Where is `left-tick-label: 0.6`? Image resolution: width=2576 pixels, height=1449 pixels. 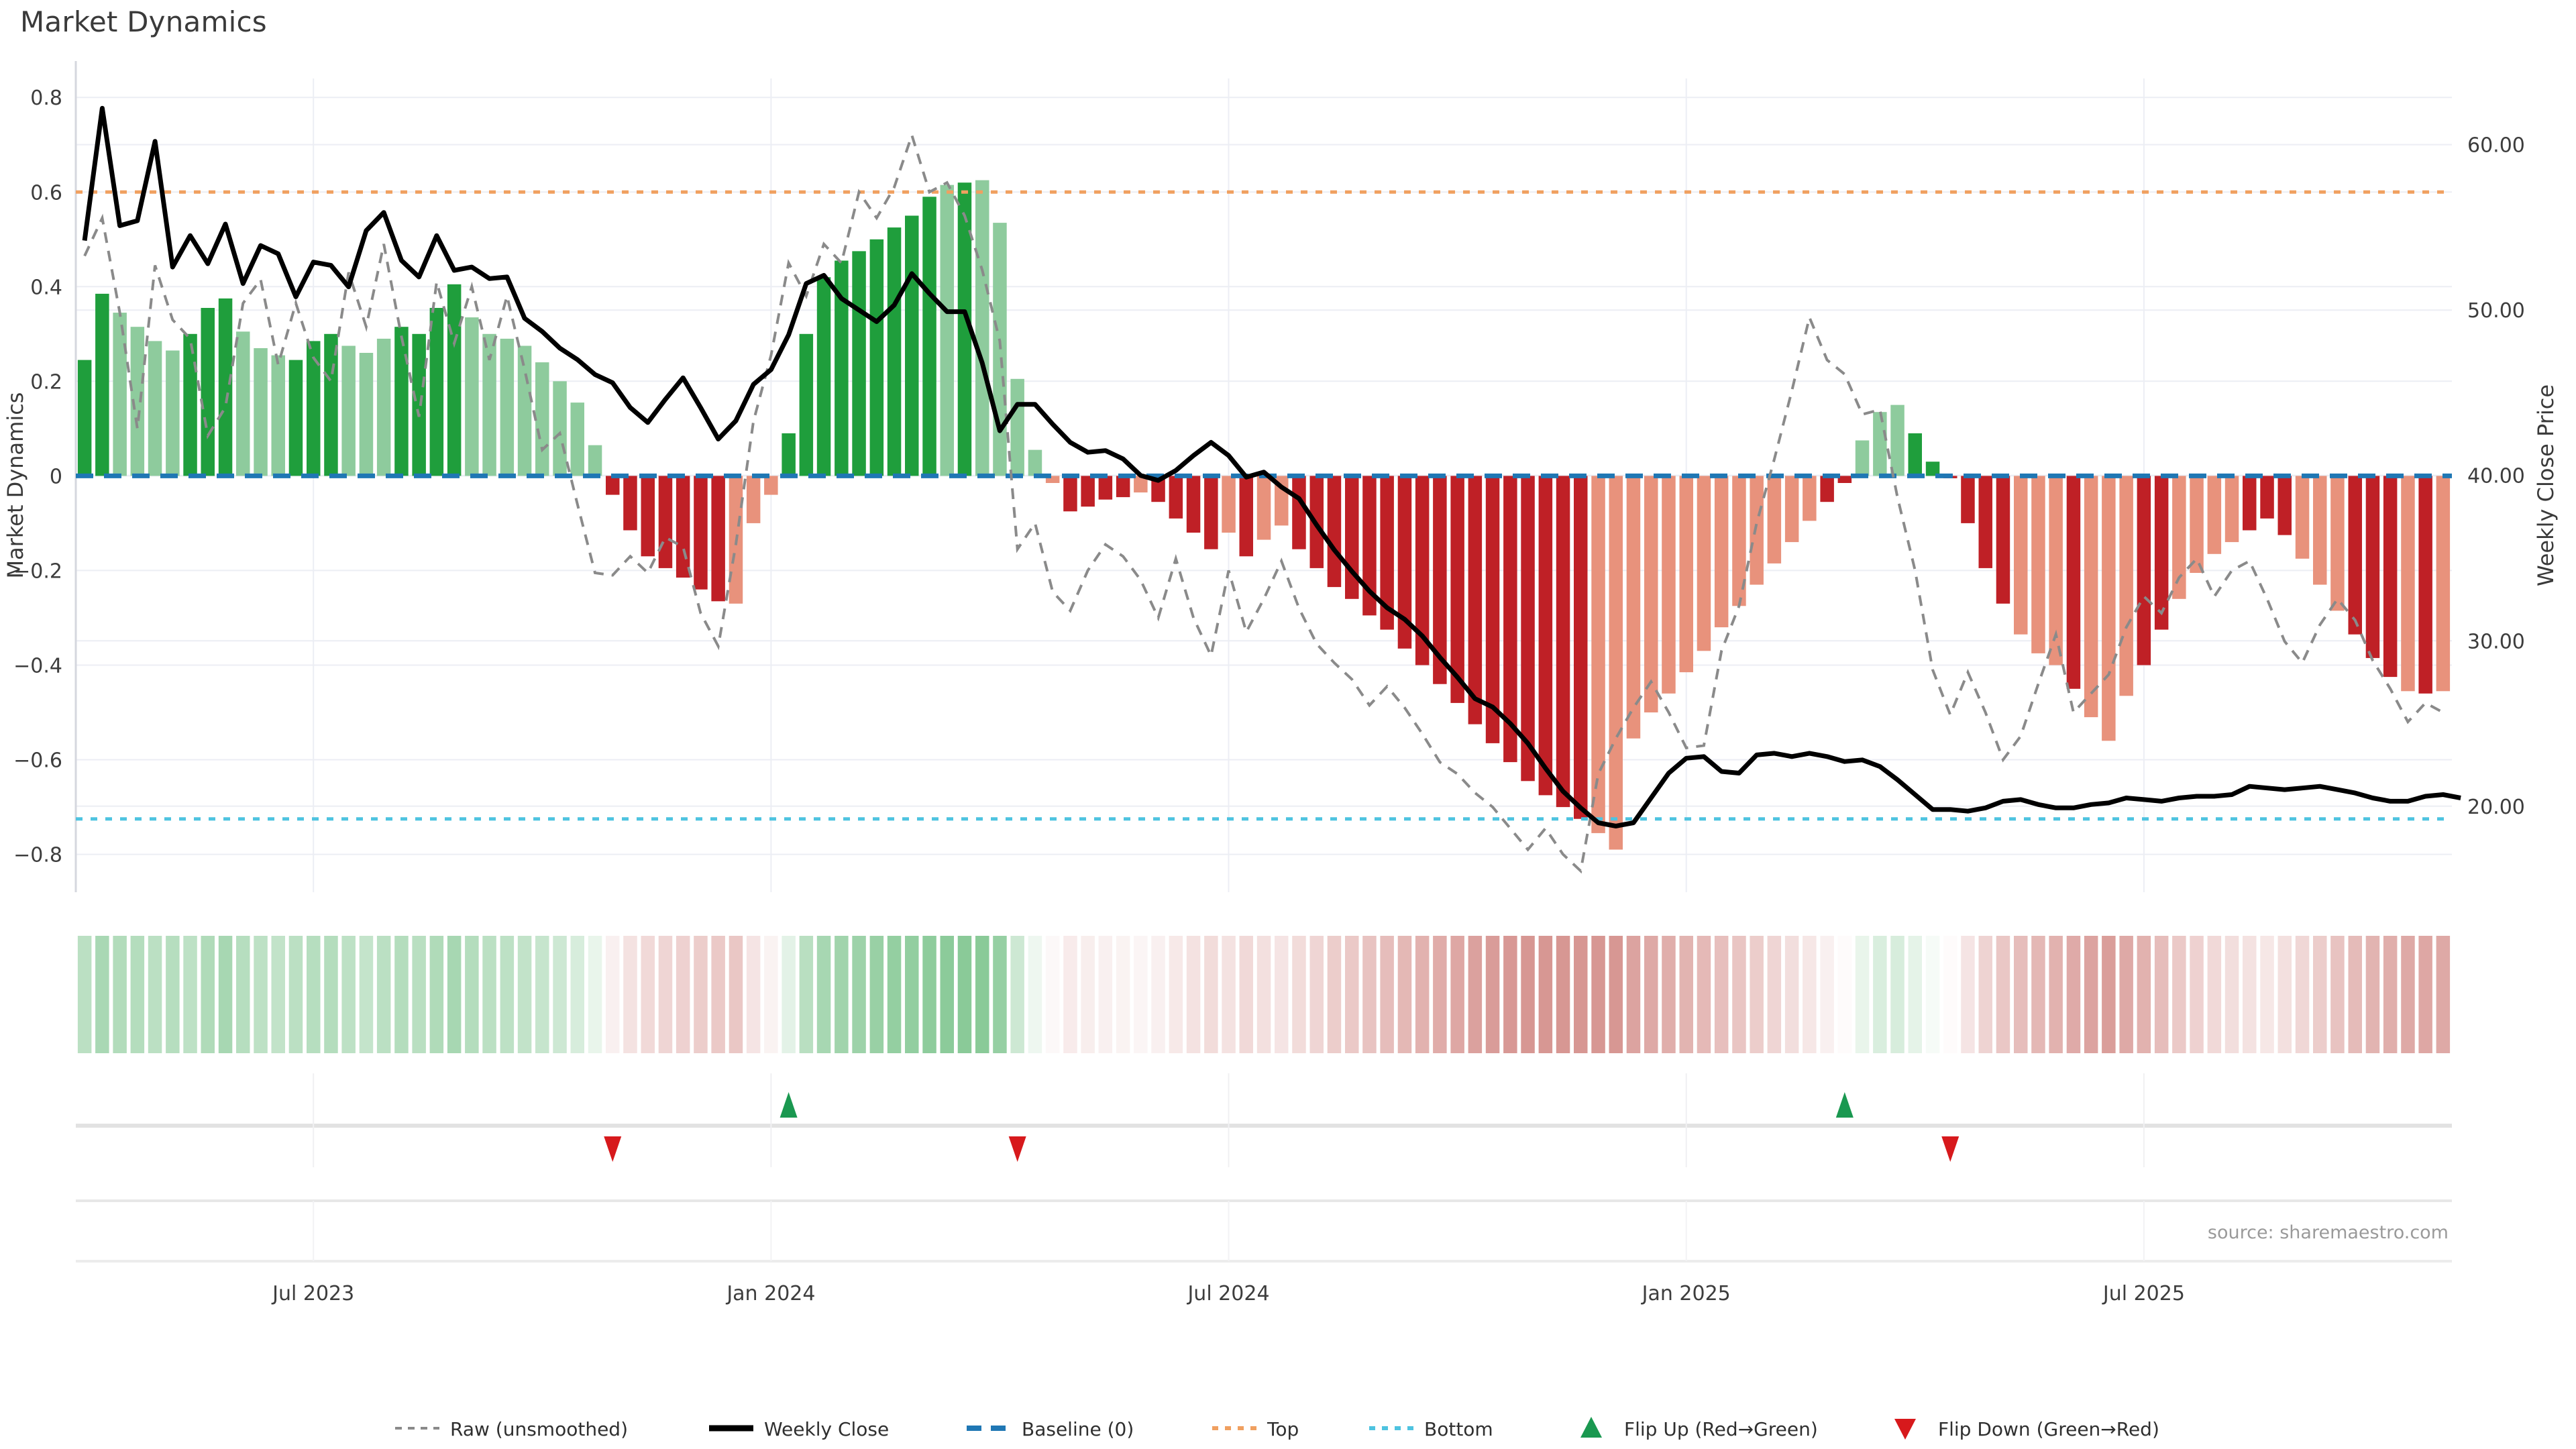
left-tick-label: 0.6 is located at coordinates (46, 193).